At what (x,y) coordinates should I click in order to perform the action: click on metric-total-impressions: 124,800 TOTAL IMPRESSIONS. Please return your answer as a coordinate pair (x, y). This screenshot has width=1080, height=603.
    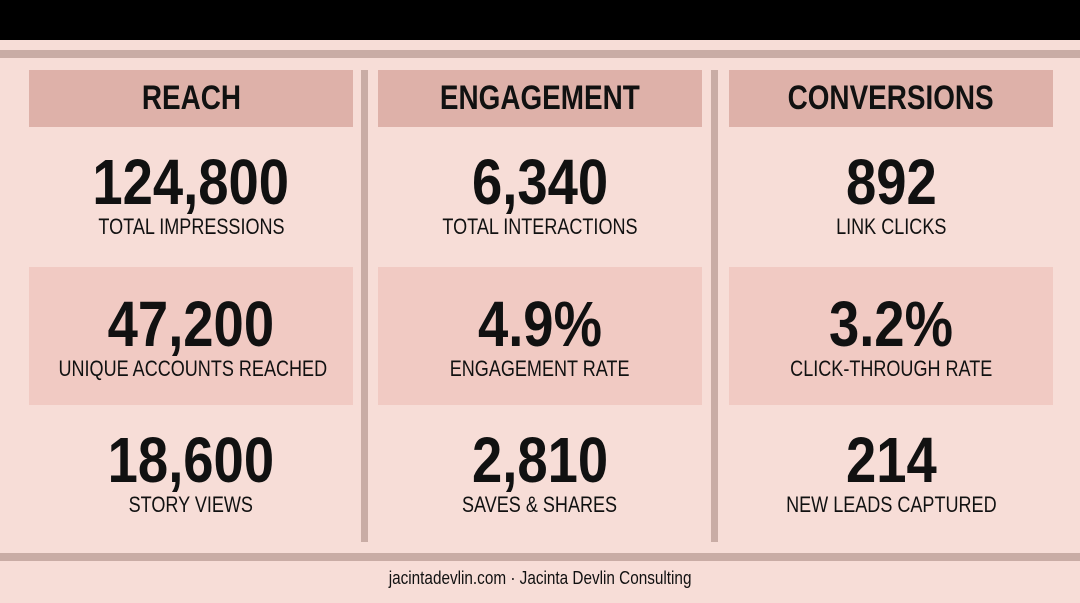
    Looking at the image, I should click on (191, 195).